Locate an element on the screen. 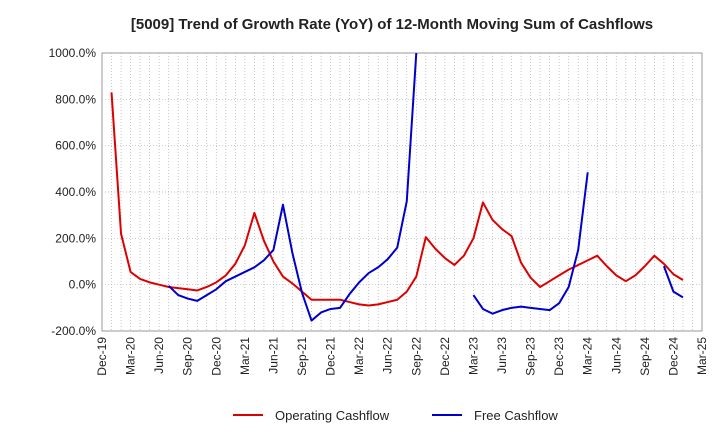  x-tick-label: Jun-24 is located at coordinates (616, 355).